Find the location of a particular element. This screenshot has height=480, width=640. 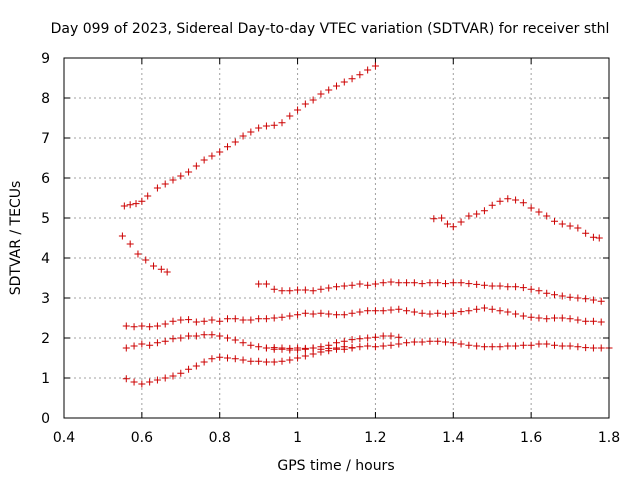

x-tick-label: 1.8 is located at coordinates (609, 438).